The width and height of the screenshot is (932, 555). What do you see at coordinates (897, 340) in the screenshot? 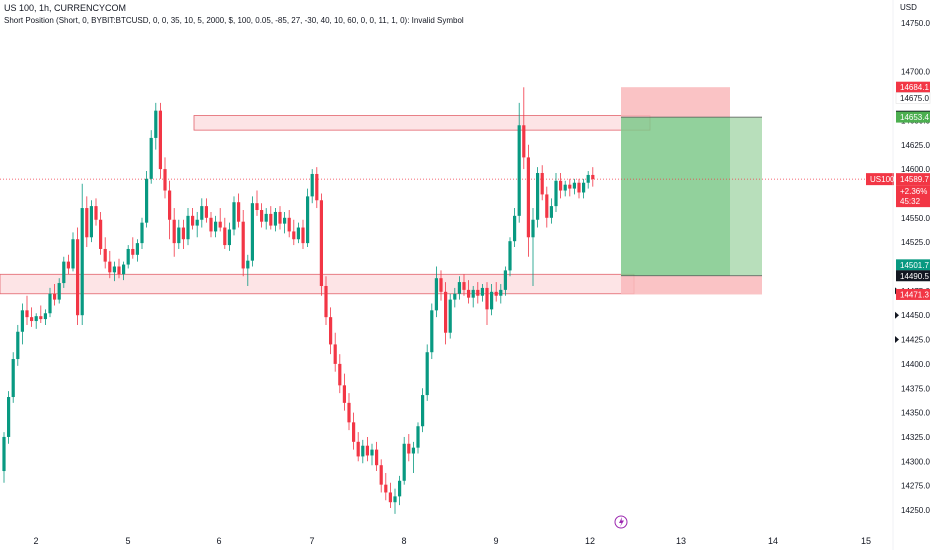
I see `alert-marker-icon` at bounding box center [897, 340].